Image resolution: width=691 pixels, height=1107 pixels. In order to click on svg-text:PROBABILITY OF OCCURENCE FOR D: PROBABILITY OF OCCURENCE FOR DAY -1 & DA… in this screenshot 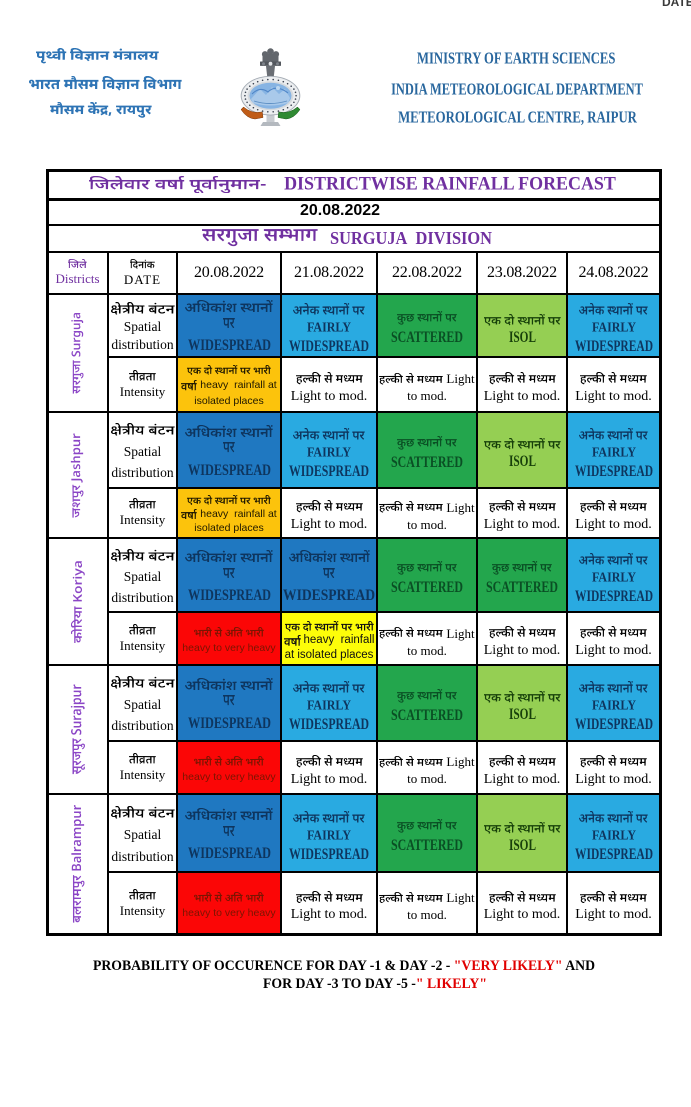, I will do `click(344, 966)`.